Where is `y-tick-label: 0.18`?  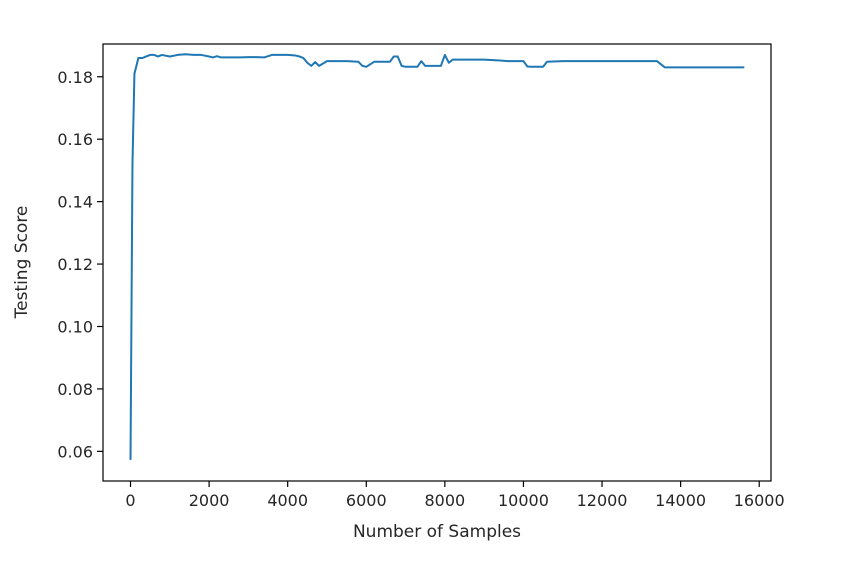 y-tick-label: 0.18 is located at coordinates (75, 77).